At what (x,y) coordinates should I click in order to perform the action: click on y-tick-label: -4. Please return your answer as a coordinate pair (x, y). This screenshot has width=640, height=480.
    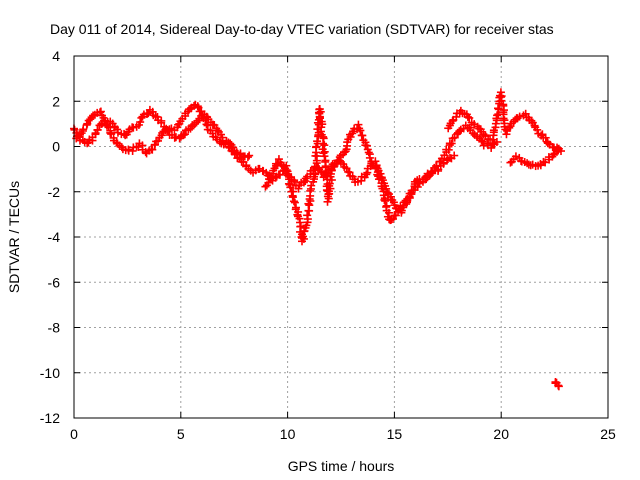
    Looking at the image, I should click on (54, 237).